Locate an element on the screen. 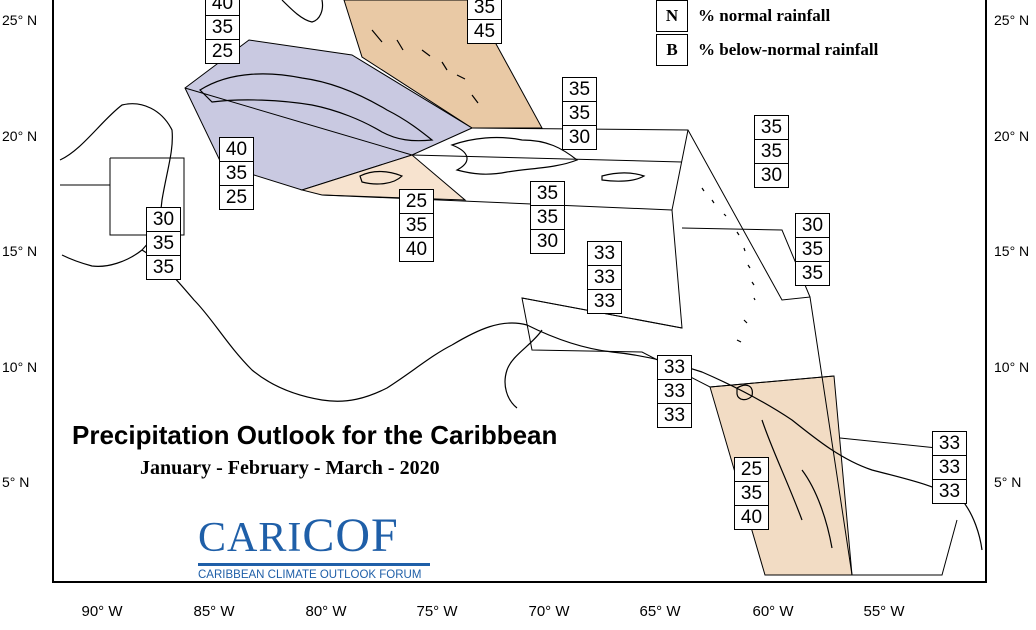 The width and height of the screenshot is (1036, 630). lat-label-right-25: 25° N is located at coordinates (1012, 20).